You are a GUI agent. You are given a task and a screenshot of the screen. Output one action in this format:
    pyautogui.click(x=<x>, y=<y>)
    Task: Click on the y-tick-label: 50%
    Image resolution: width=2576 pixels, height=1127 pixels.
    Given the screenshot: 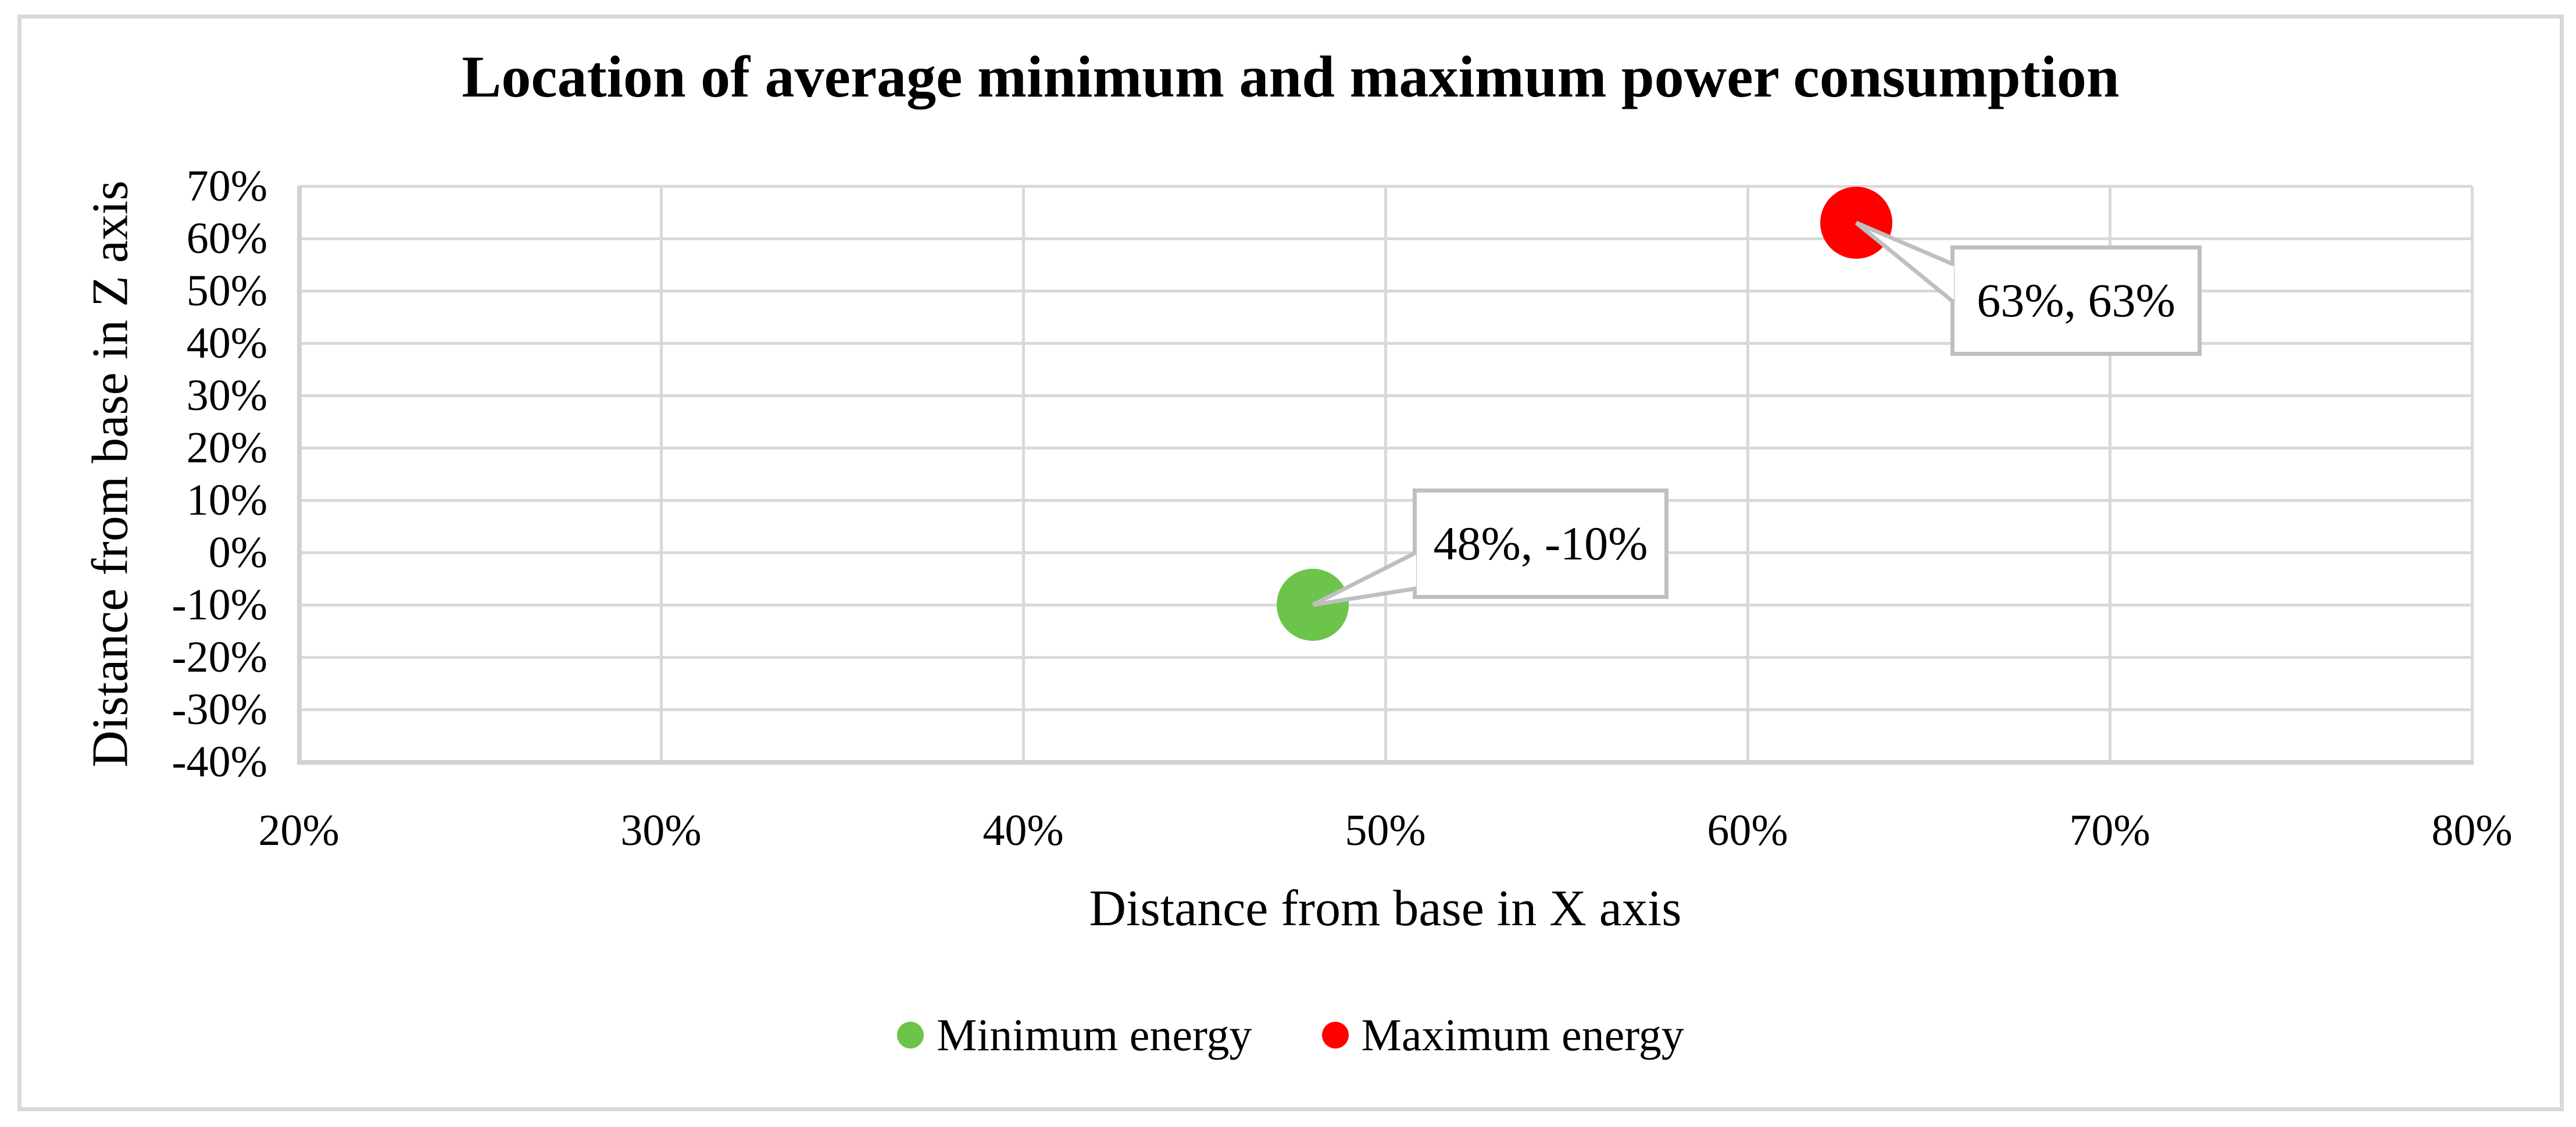 What is the action you would take?
    pyautogui.click(x=226, y=290)
    